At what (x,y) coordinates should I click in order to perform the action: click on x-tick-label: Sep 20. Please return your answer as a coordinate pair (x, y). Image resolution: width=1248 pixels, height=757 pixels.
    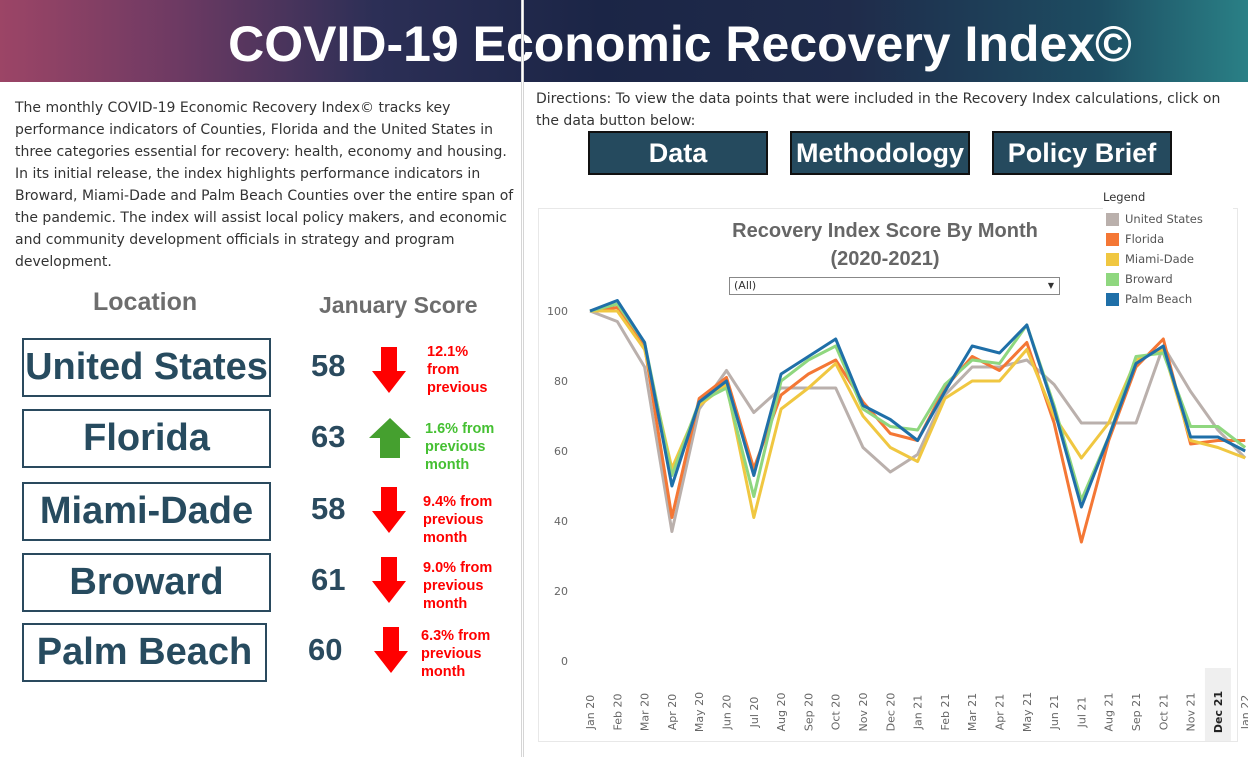
    Looking at the image, I should click on (808, 712).